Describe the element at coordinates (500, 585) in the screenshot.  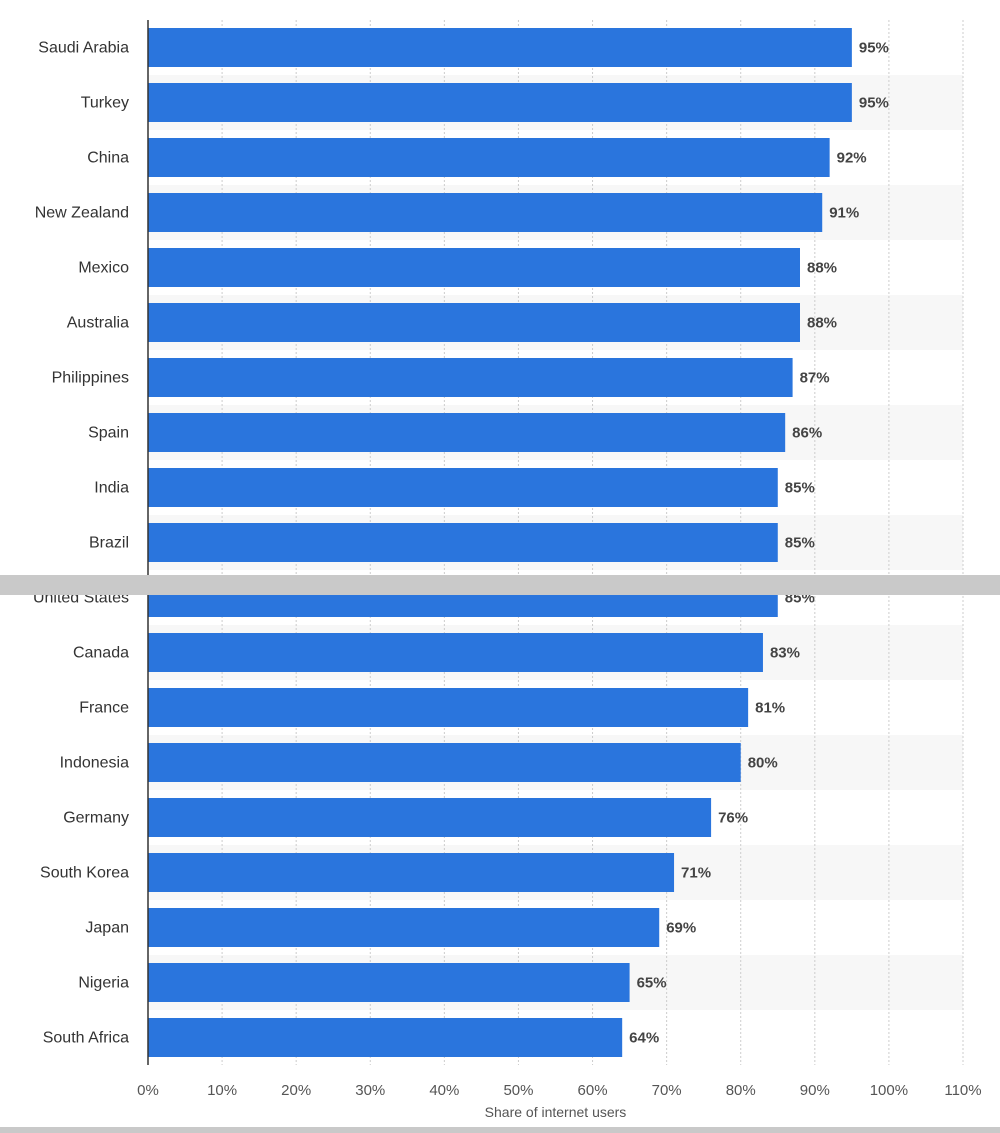
I see `screenshot-separator` at that location.